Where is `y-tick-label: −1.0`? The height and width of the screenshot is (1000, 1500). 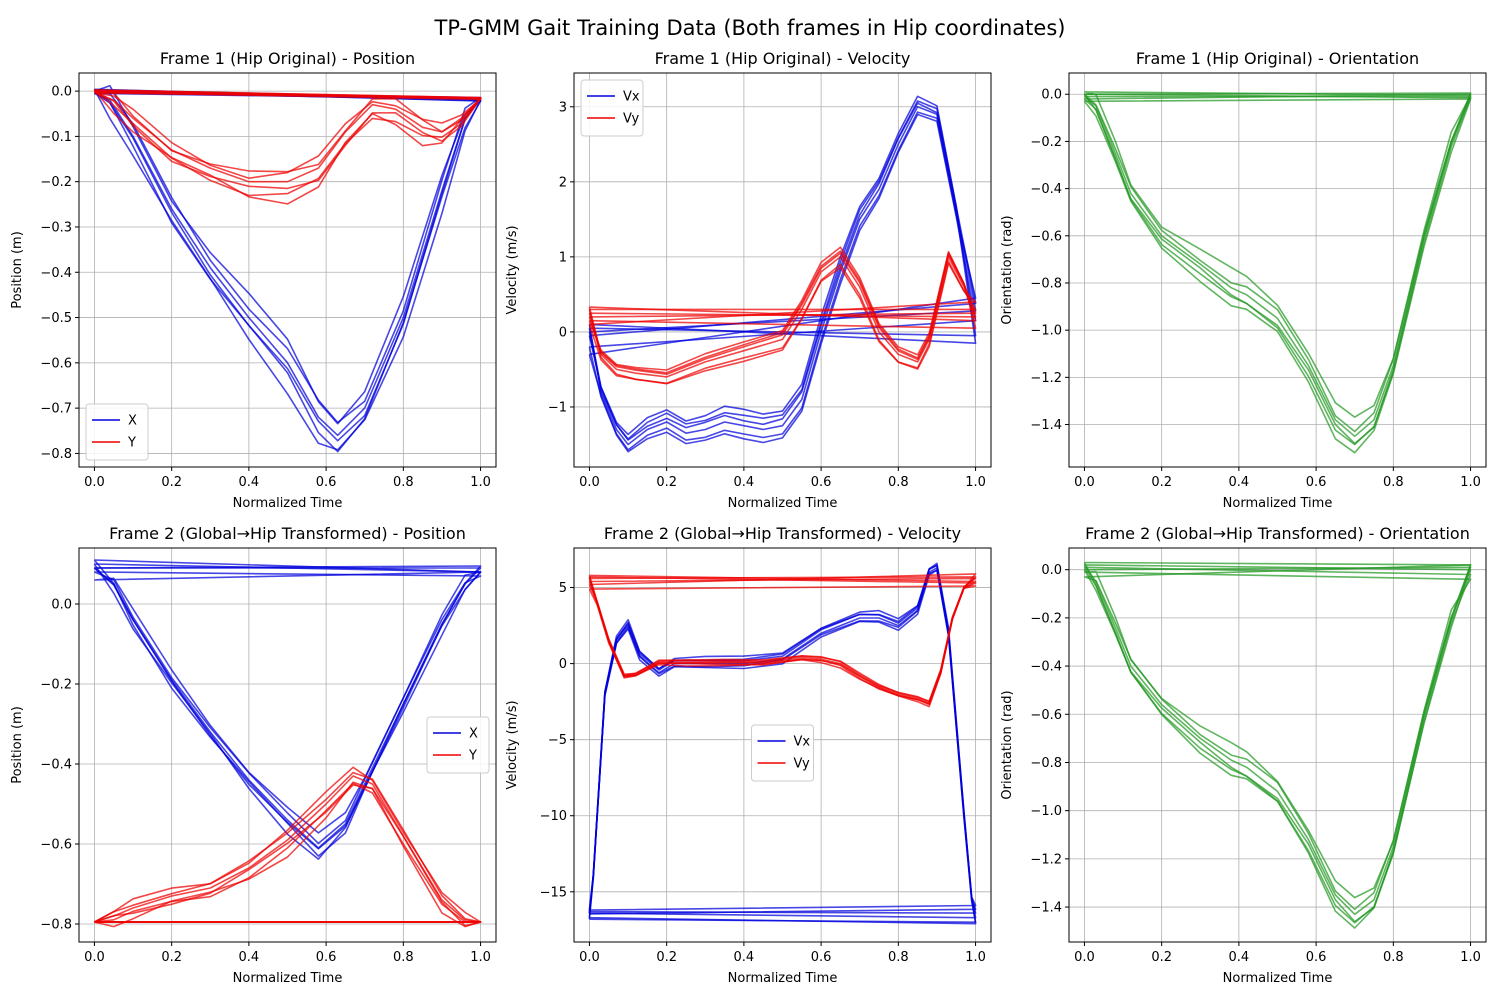 y-tick-label: −1.0 is located at coordinates (1046, 811).